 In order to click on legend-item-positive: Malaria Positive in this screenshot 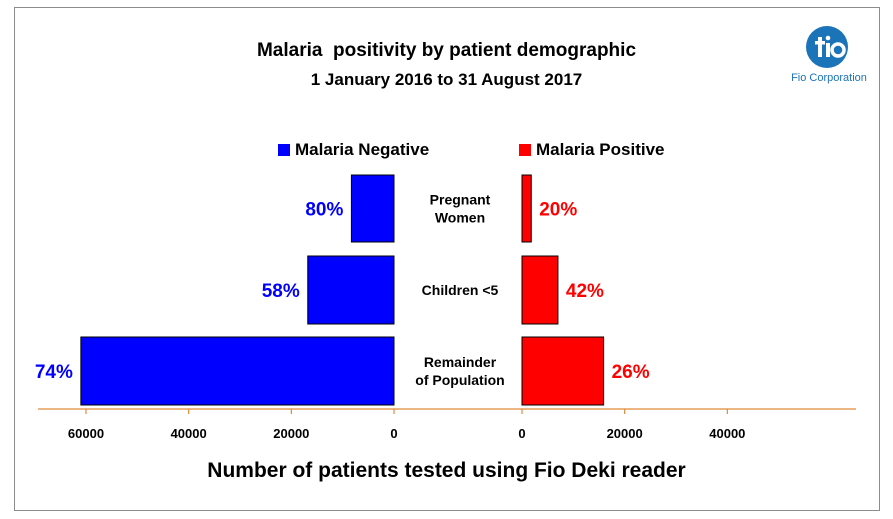, I will do `click(592, 150)`.